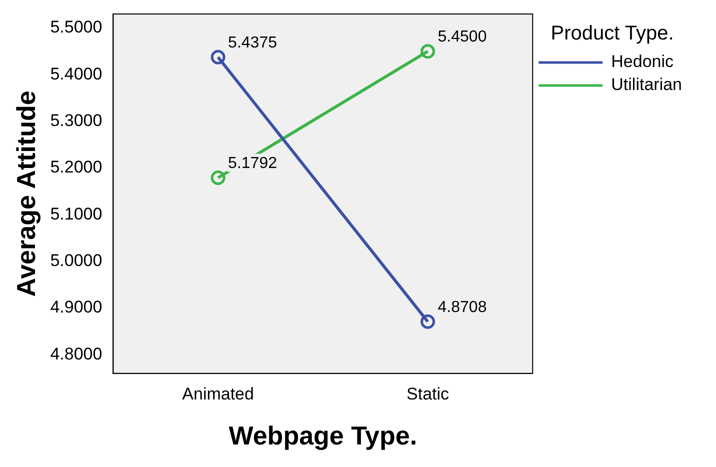 The height and width of the screenshot is (467, 716). I want to click on legend-label: Hedonic, so click(642, 62).